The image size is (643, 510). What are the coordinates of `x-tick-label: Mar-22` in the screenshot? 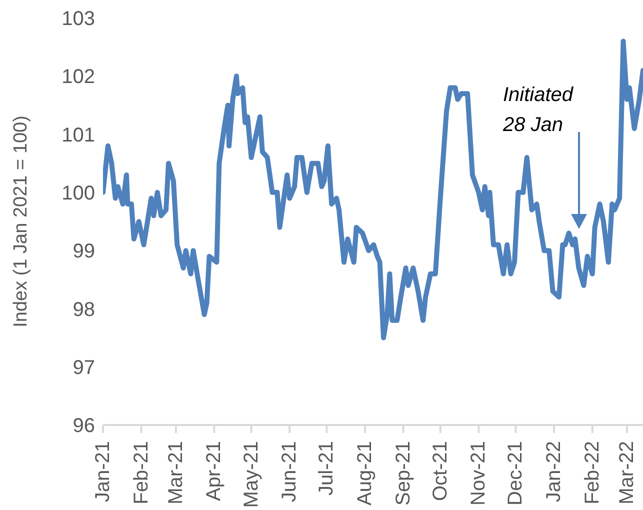 It's located at (627, 472).